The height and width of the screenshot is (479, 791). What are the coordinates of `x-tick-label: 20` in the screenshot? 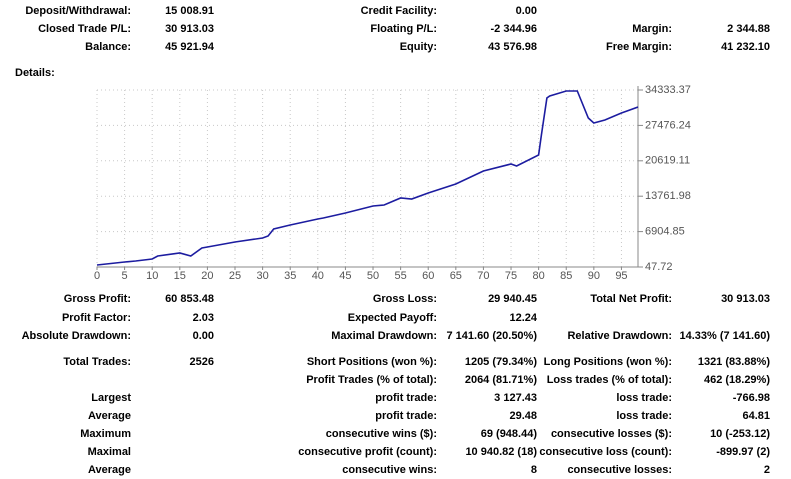 It's located at (207, 276).